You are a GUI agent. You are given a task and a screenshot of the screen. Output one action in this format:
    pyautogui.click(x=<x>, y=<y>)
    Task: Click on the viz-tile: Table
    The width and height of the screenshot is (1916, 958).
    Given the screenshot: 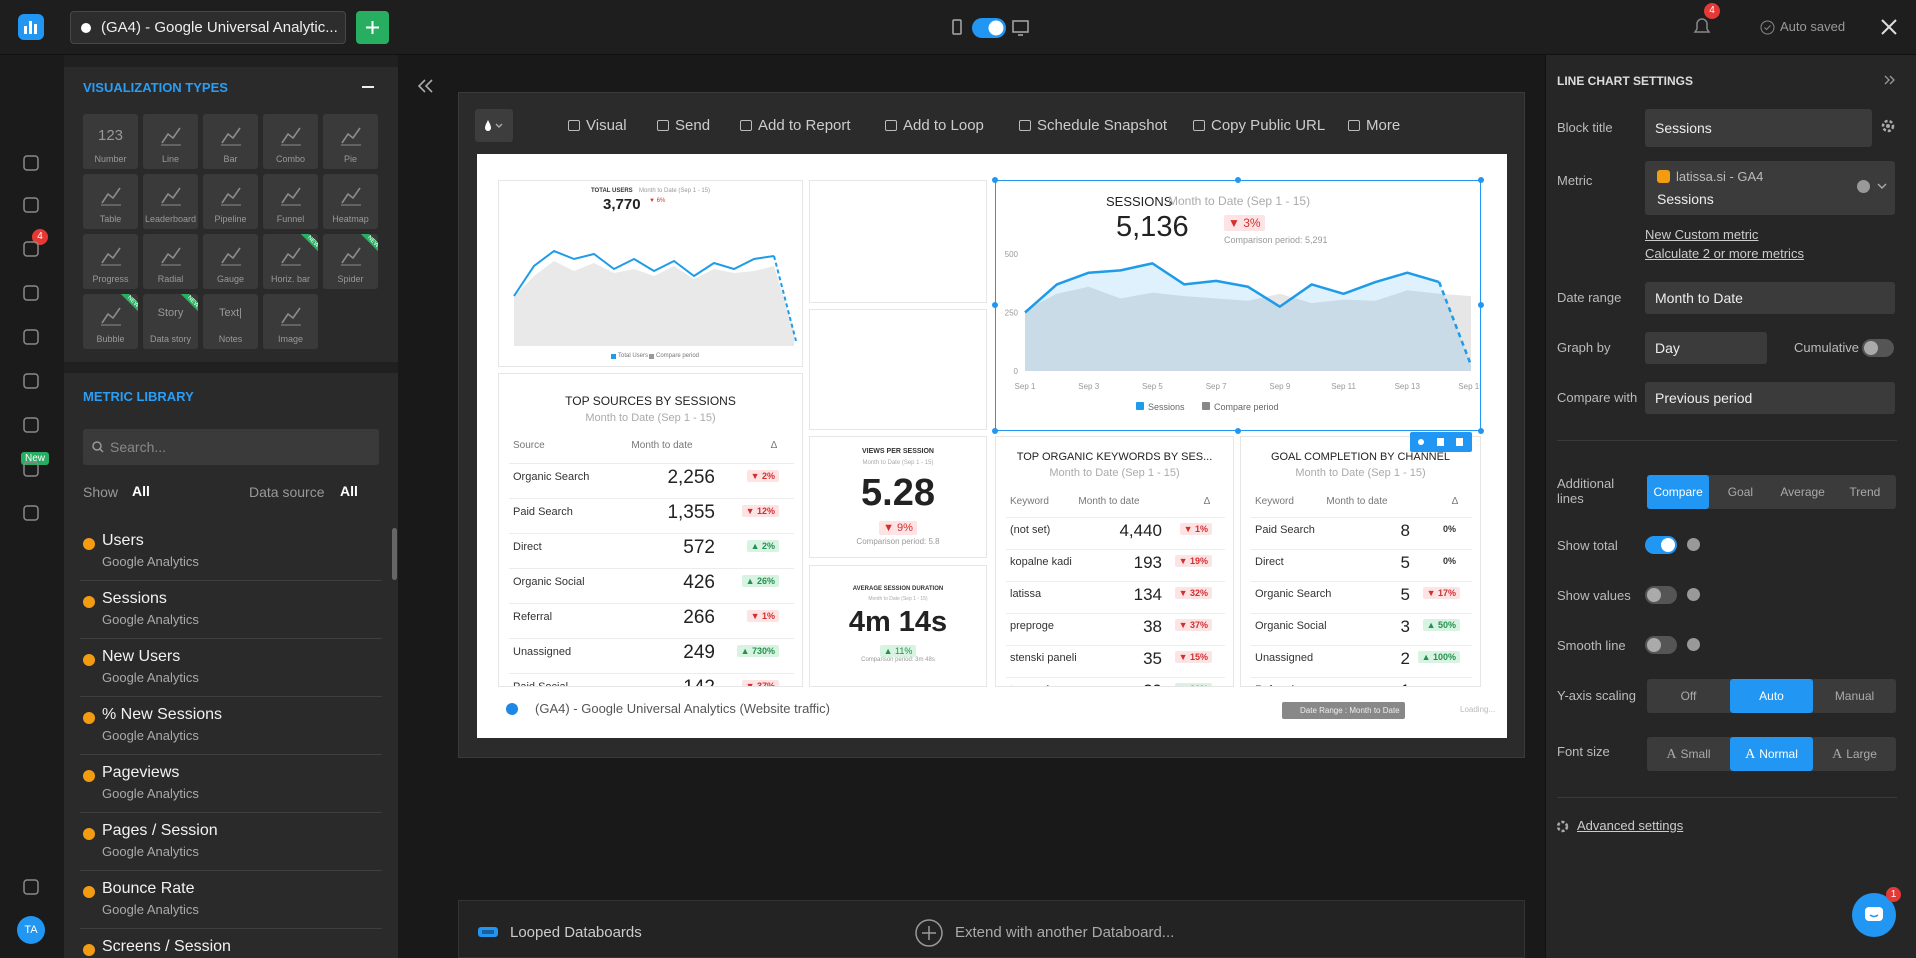 What is the action you would take?
    pyautogui.click(x=110, y=201)
    